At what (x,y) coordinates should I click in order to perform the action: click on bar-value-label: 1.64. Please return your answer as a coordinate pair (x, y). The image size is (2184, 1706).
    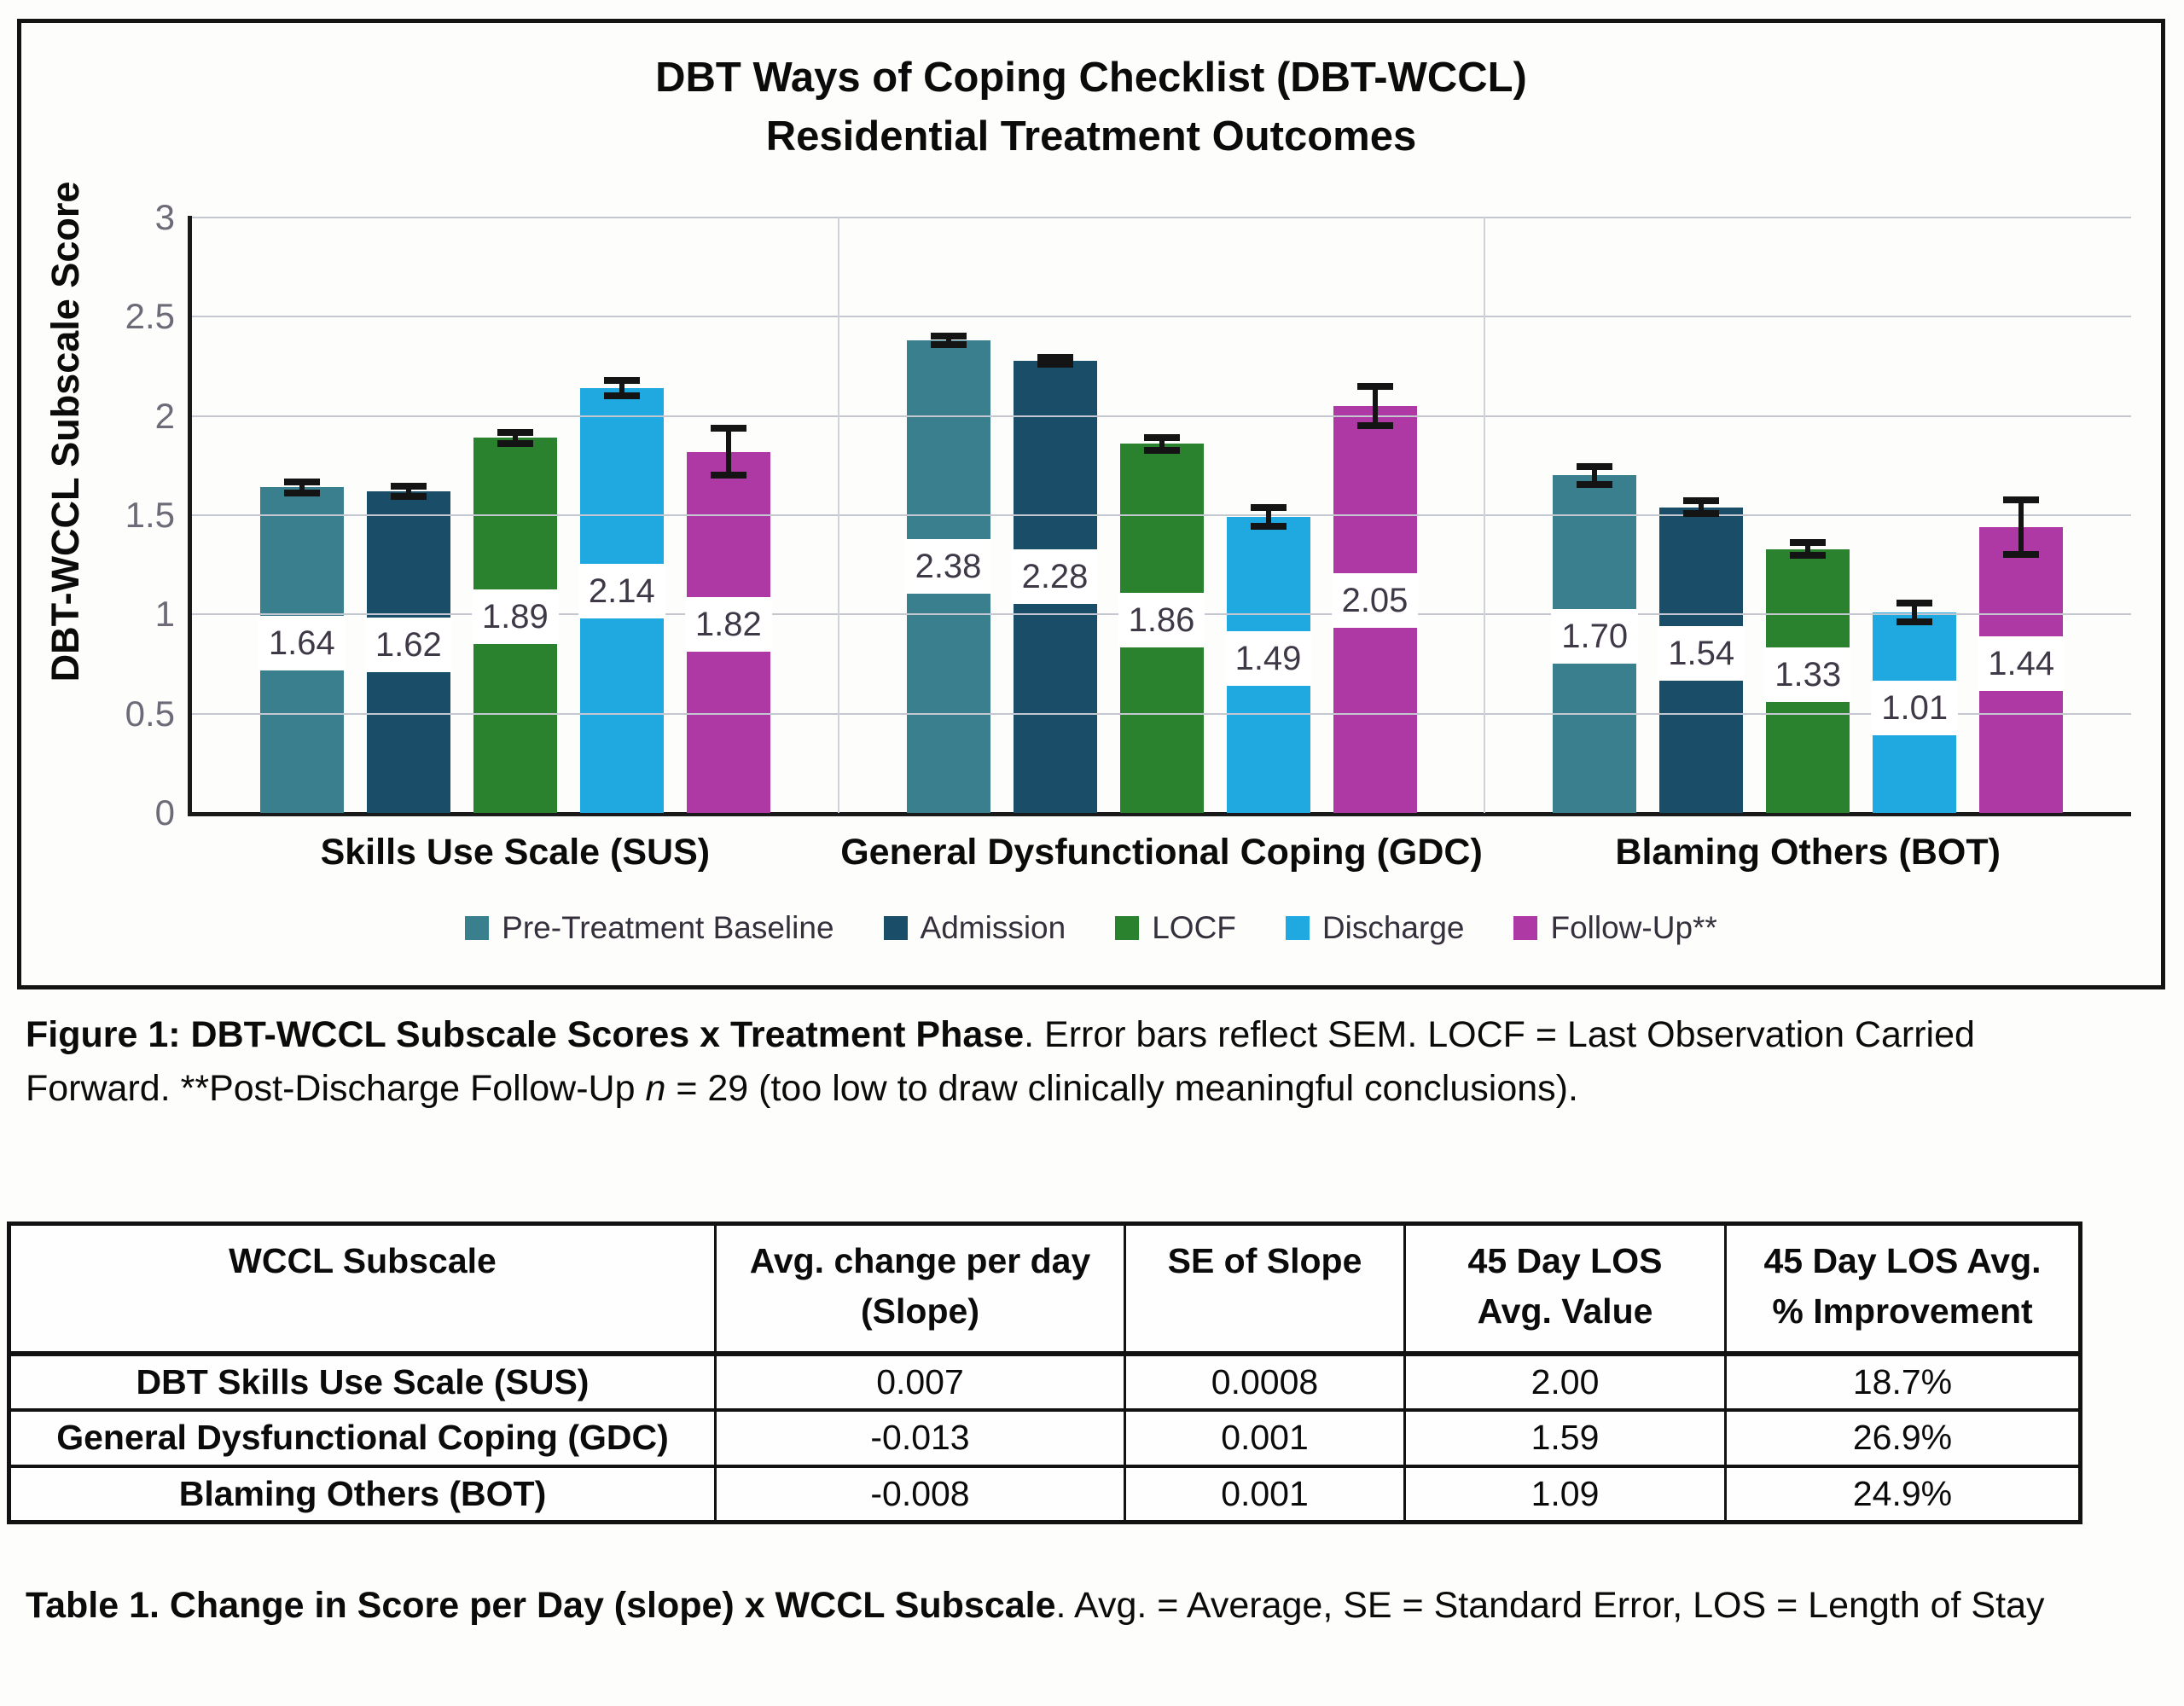
    Looking at the image, I should click on (302, 643).